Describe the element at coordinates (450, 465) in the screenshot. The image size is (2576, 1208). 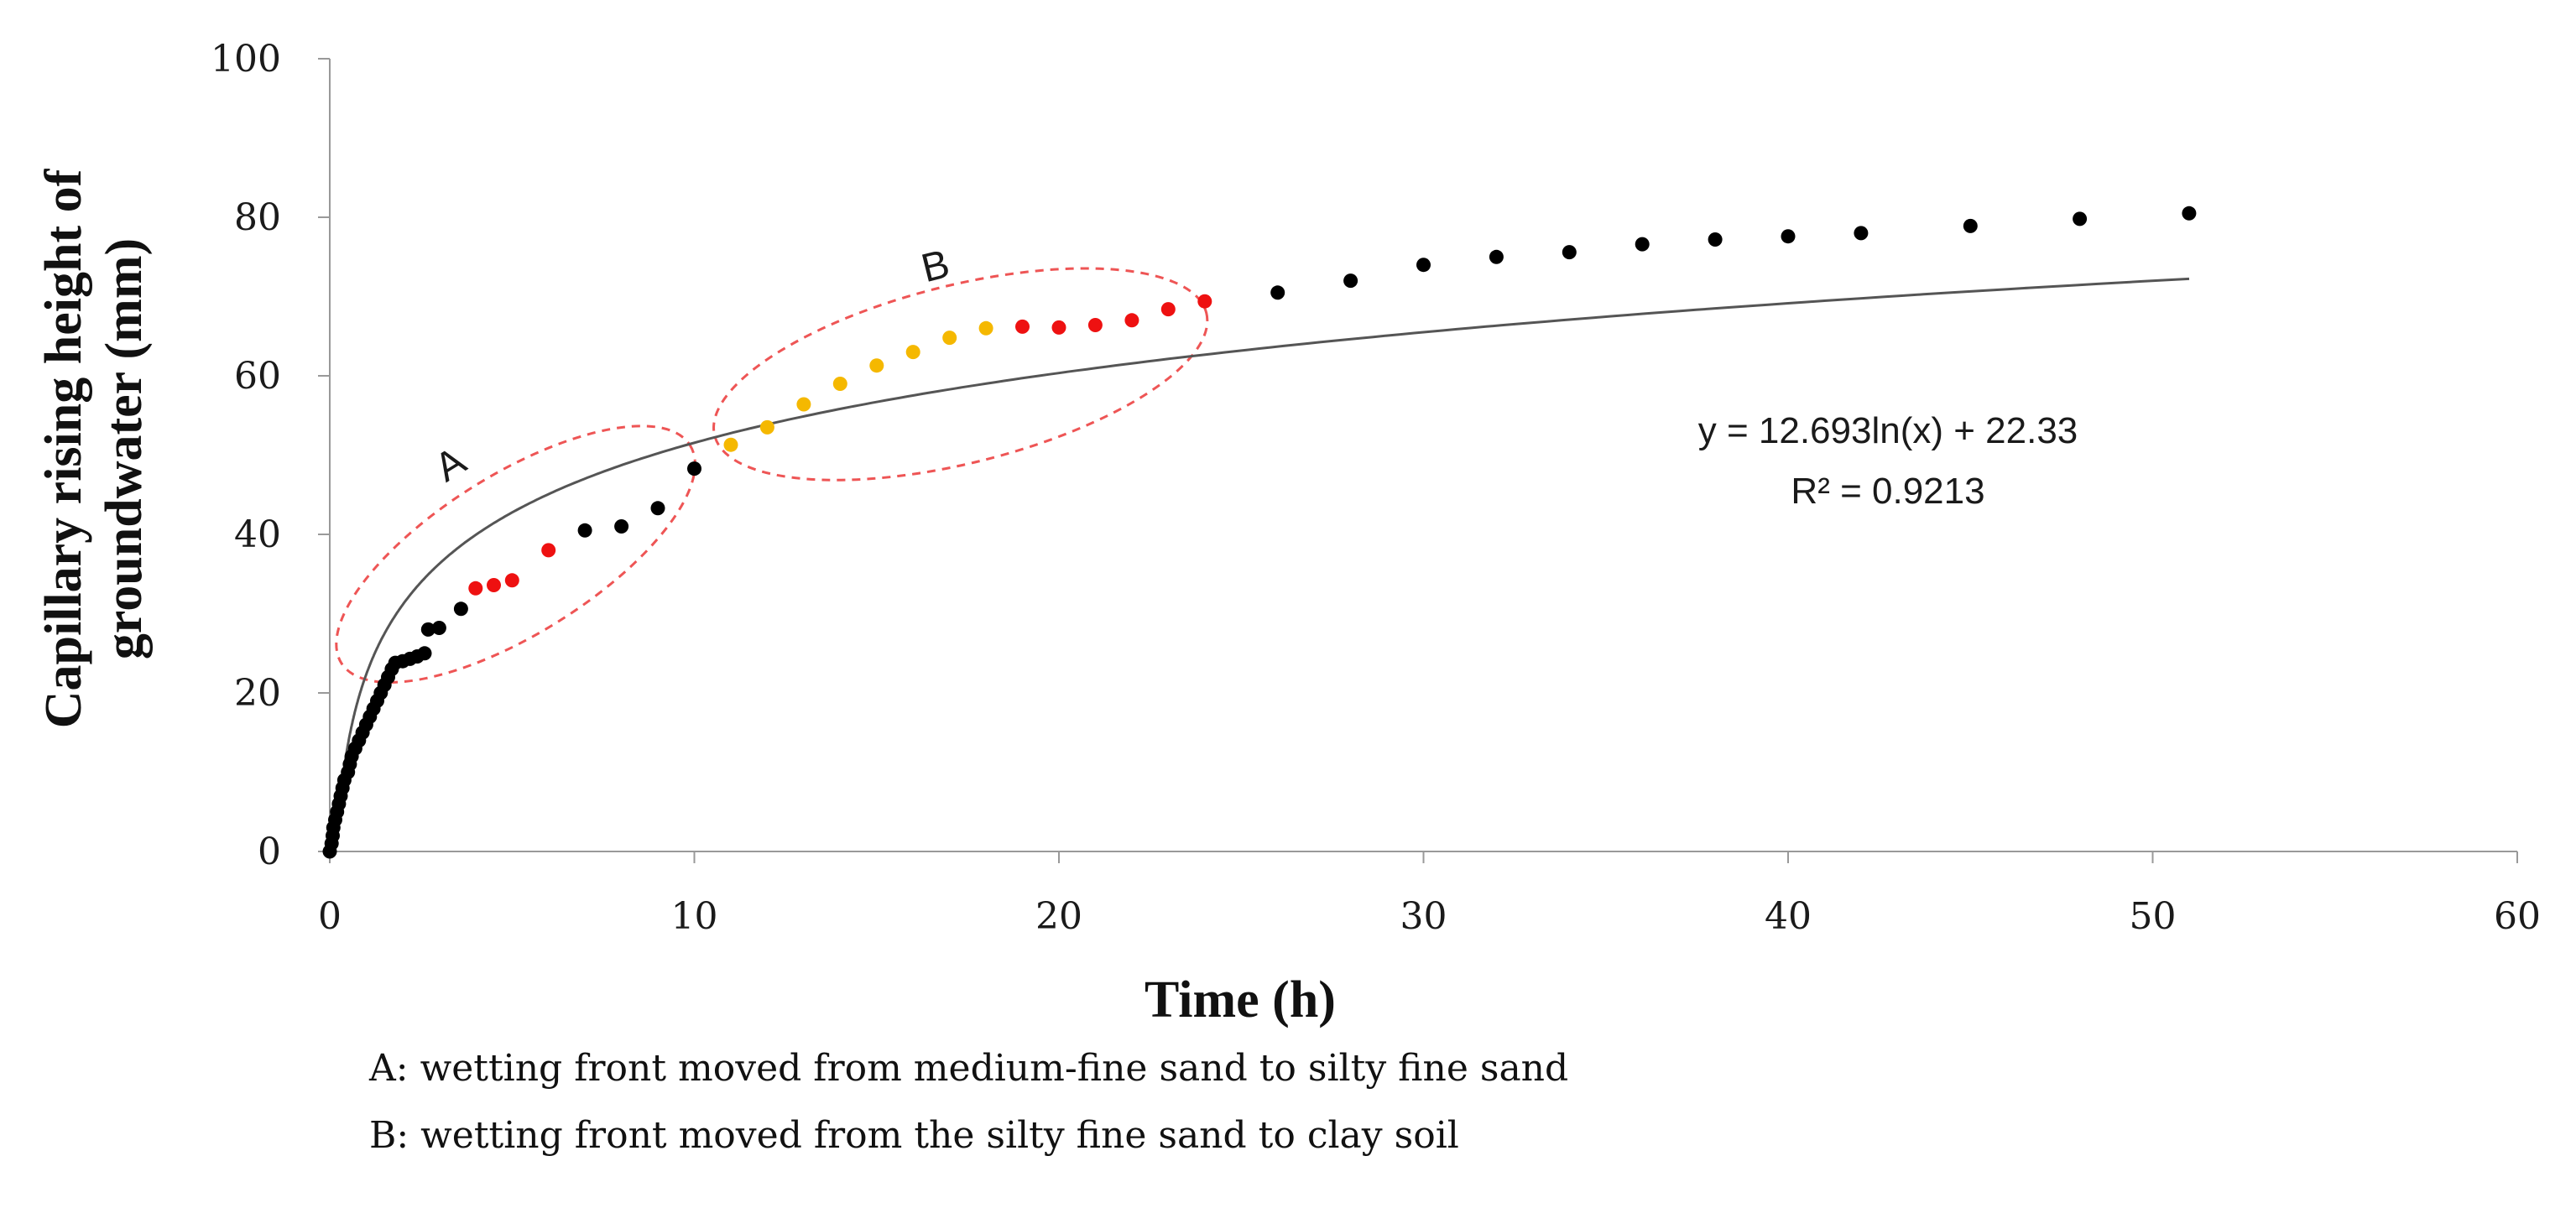
I see `region-a-label: A` at that location.